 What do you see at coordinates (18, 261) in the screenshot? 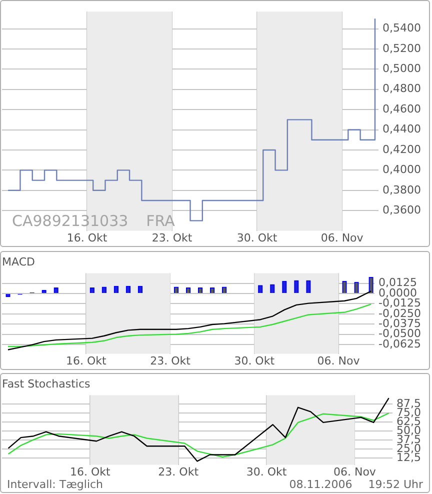
I see `chart-title: MACD` at bounding box center [18, 261].